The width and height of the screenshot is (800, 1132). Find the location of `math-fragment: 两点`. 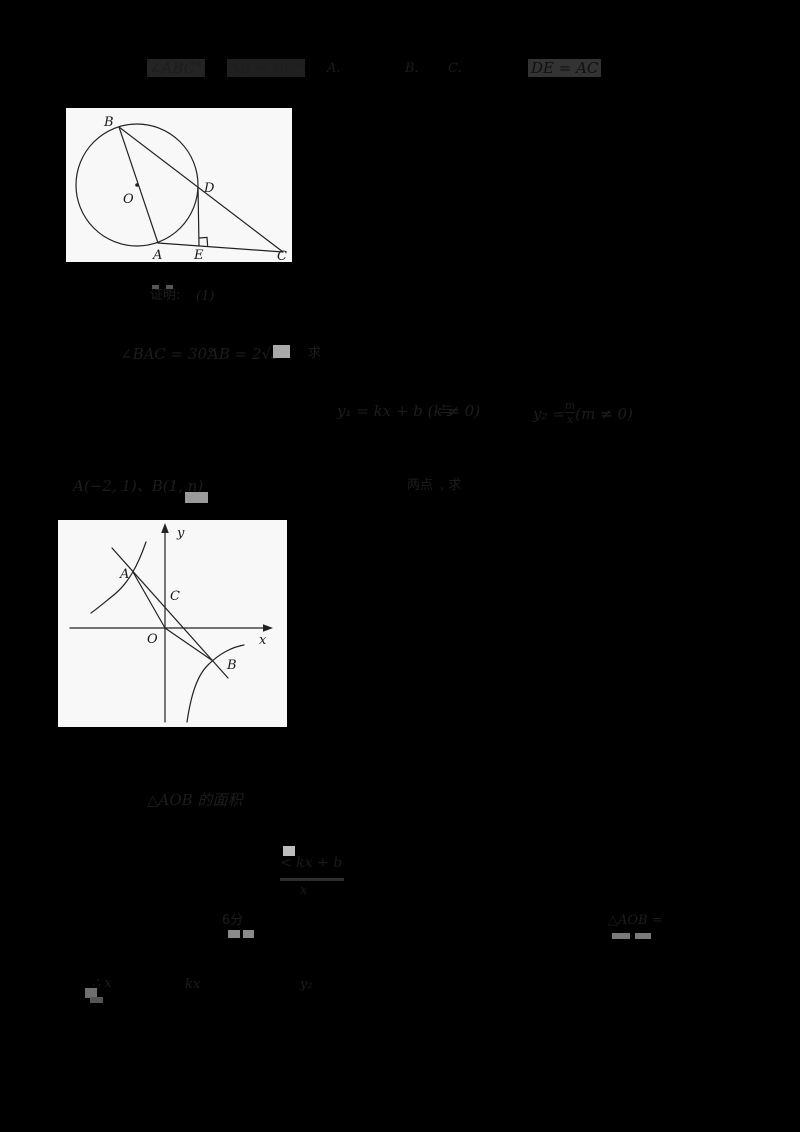

math-fragment: 两点 is located at coordinates (420, 485).